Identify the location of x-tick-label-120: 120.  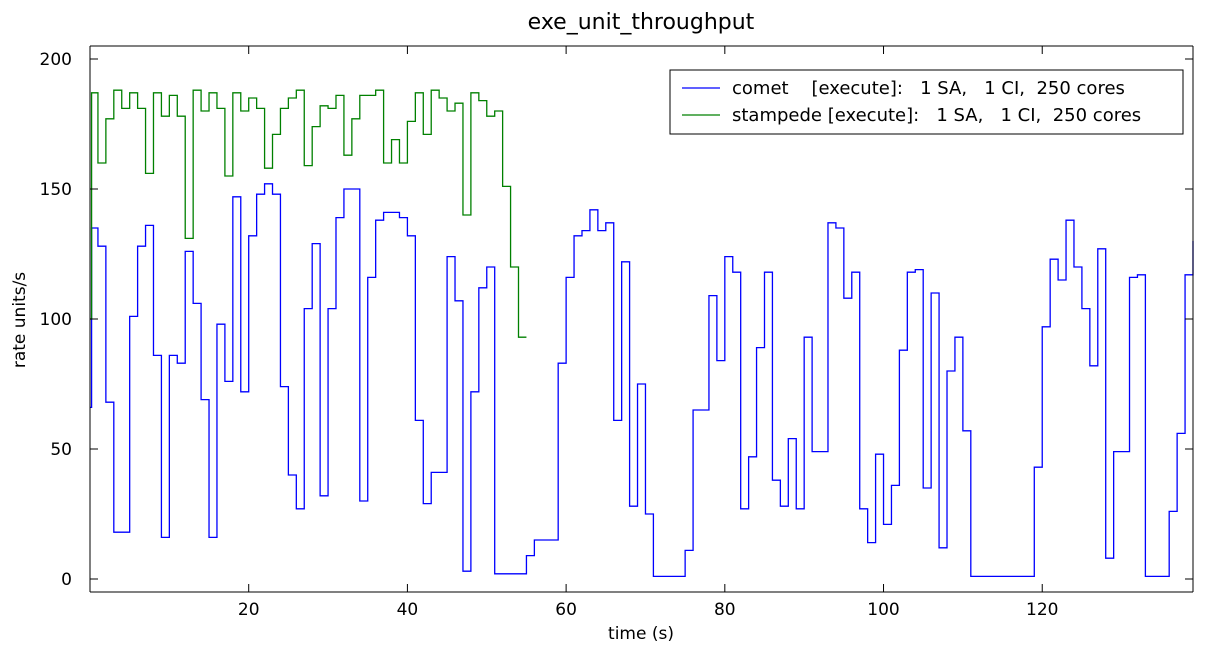
(1042, 610).